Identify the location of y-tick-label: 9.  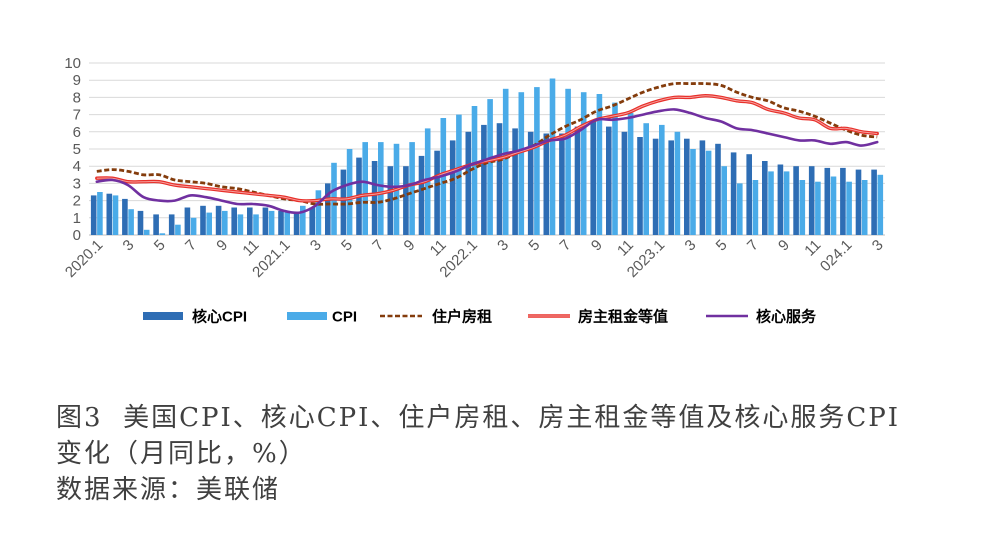
(77, 80).